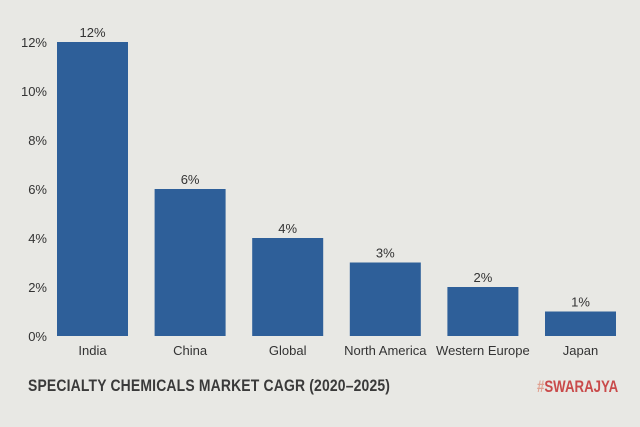  What do you see at coordinates (37, 189) in the screenshot?
I see `y-tick-label: 6%` at bounding box center [37, 189].